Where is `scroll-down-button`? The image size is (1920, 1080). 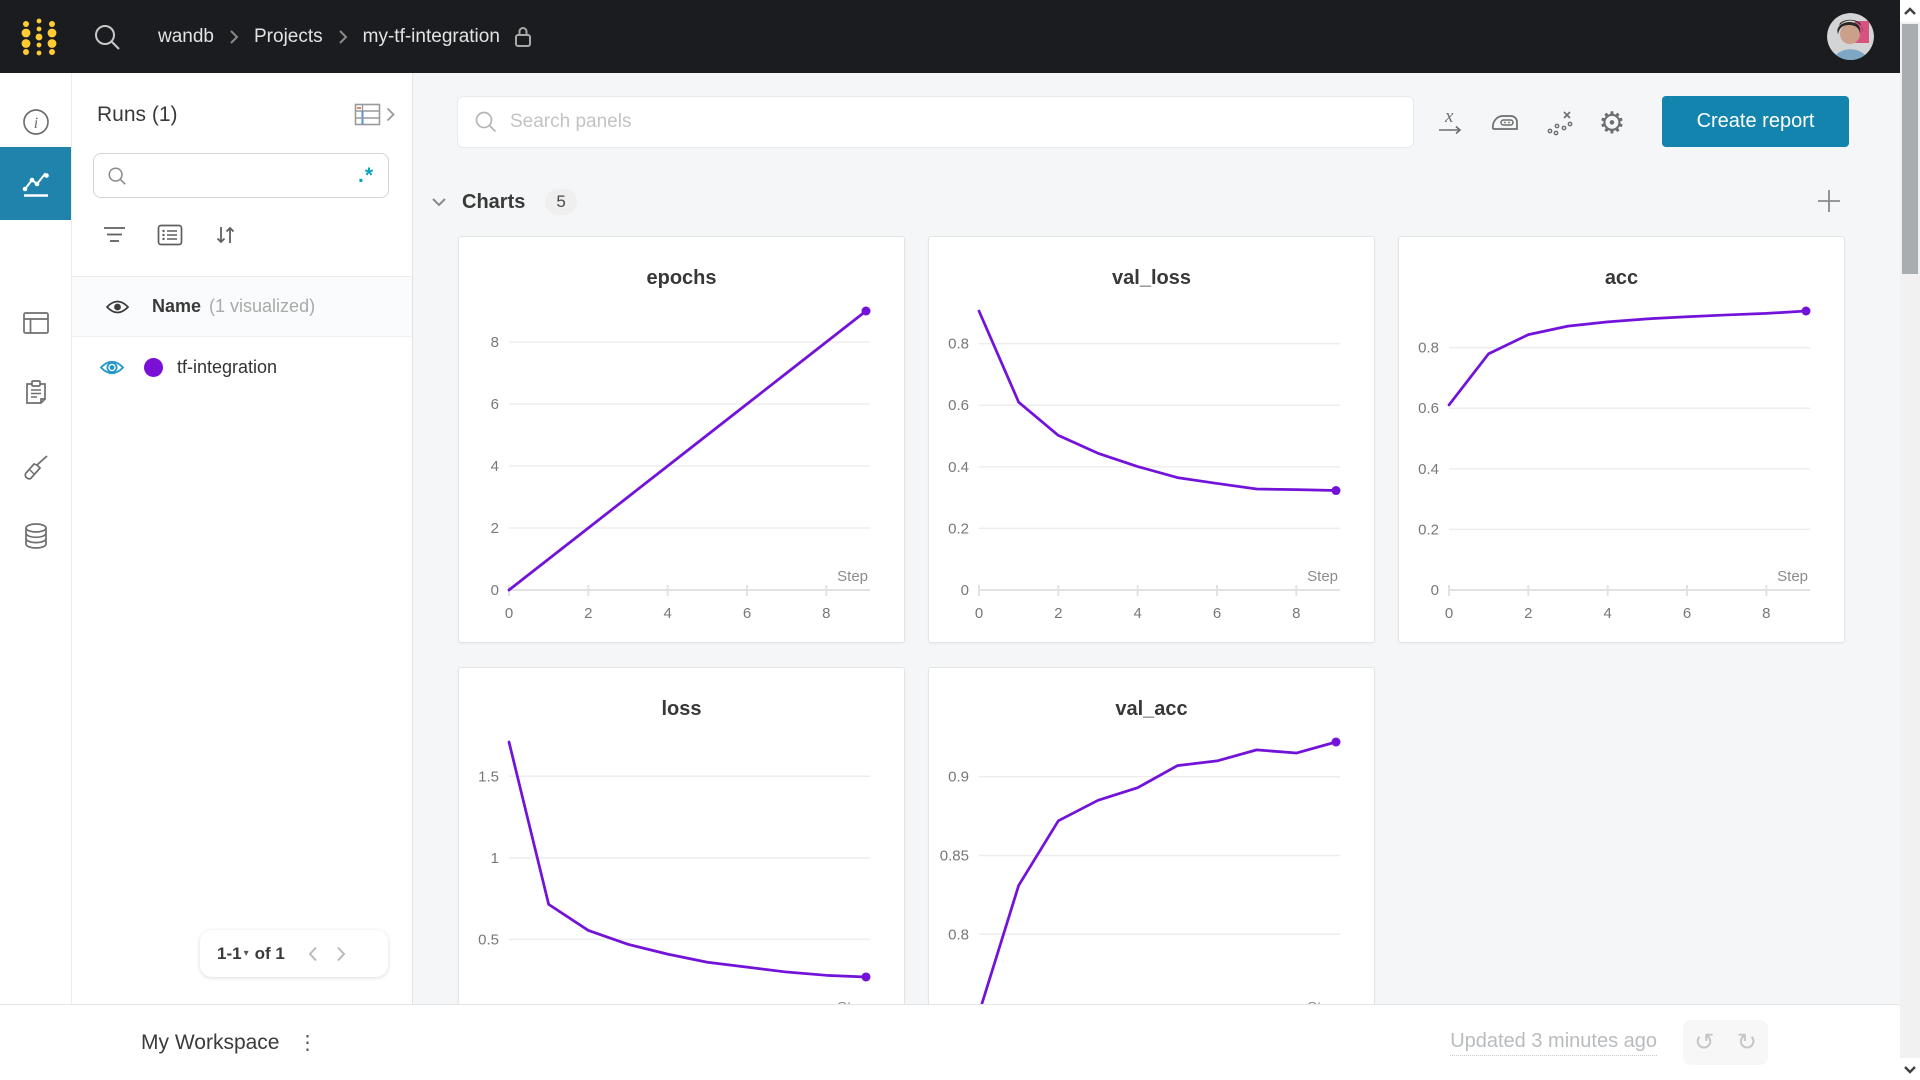
scroll-down-button is located at coordinates (1910, 1069).